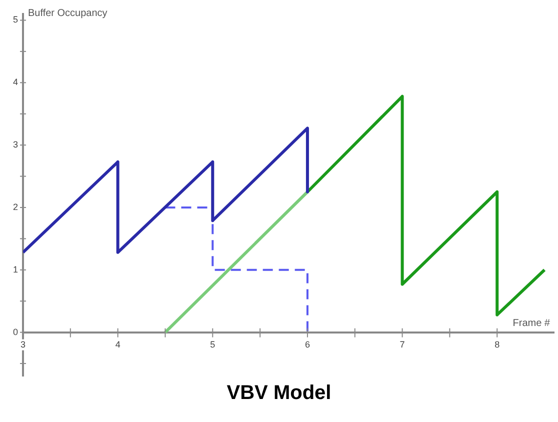 The image size is (558, 422). Describe the element at coordinates (15, 269) in the screenshot. I see `y-tick-label: 1` at that location.